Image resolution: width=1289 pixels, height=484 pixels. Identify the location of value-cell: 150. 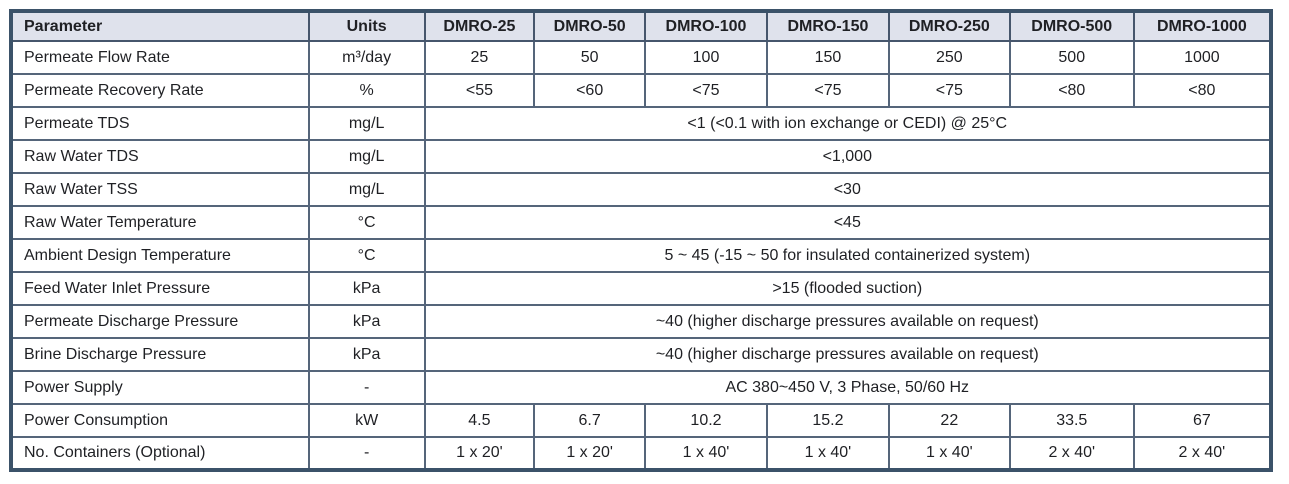
(827, 57).